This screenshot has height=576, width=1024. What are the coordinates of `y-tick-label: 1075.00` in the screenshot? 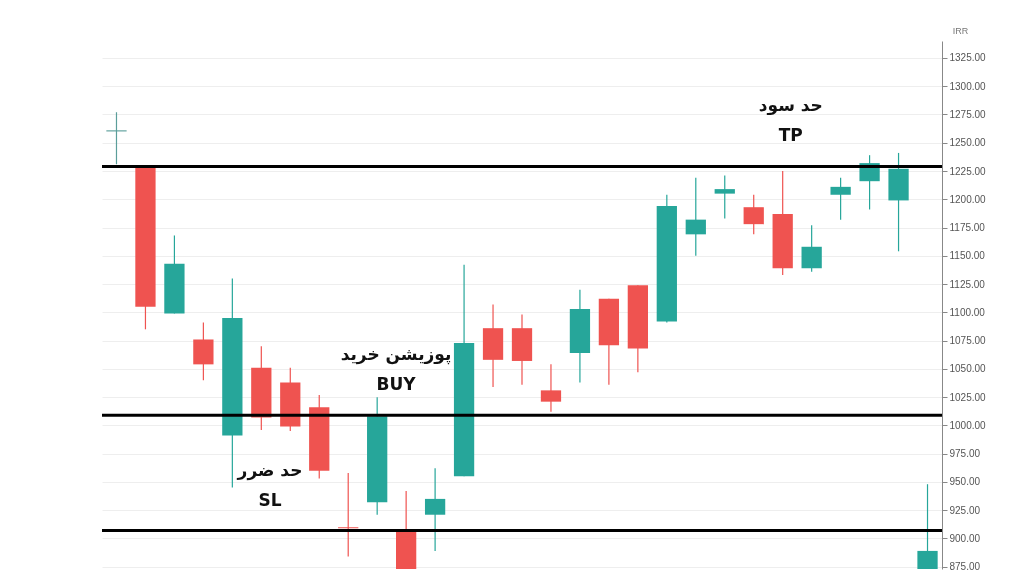 It's located at (968, 341).